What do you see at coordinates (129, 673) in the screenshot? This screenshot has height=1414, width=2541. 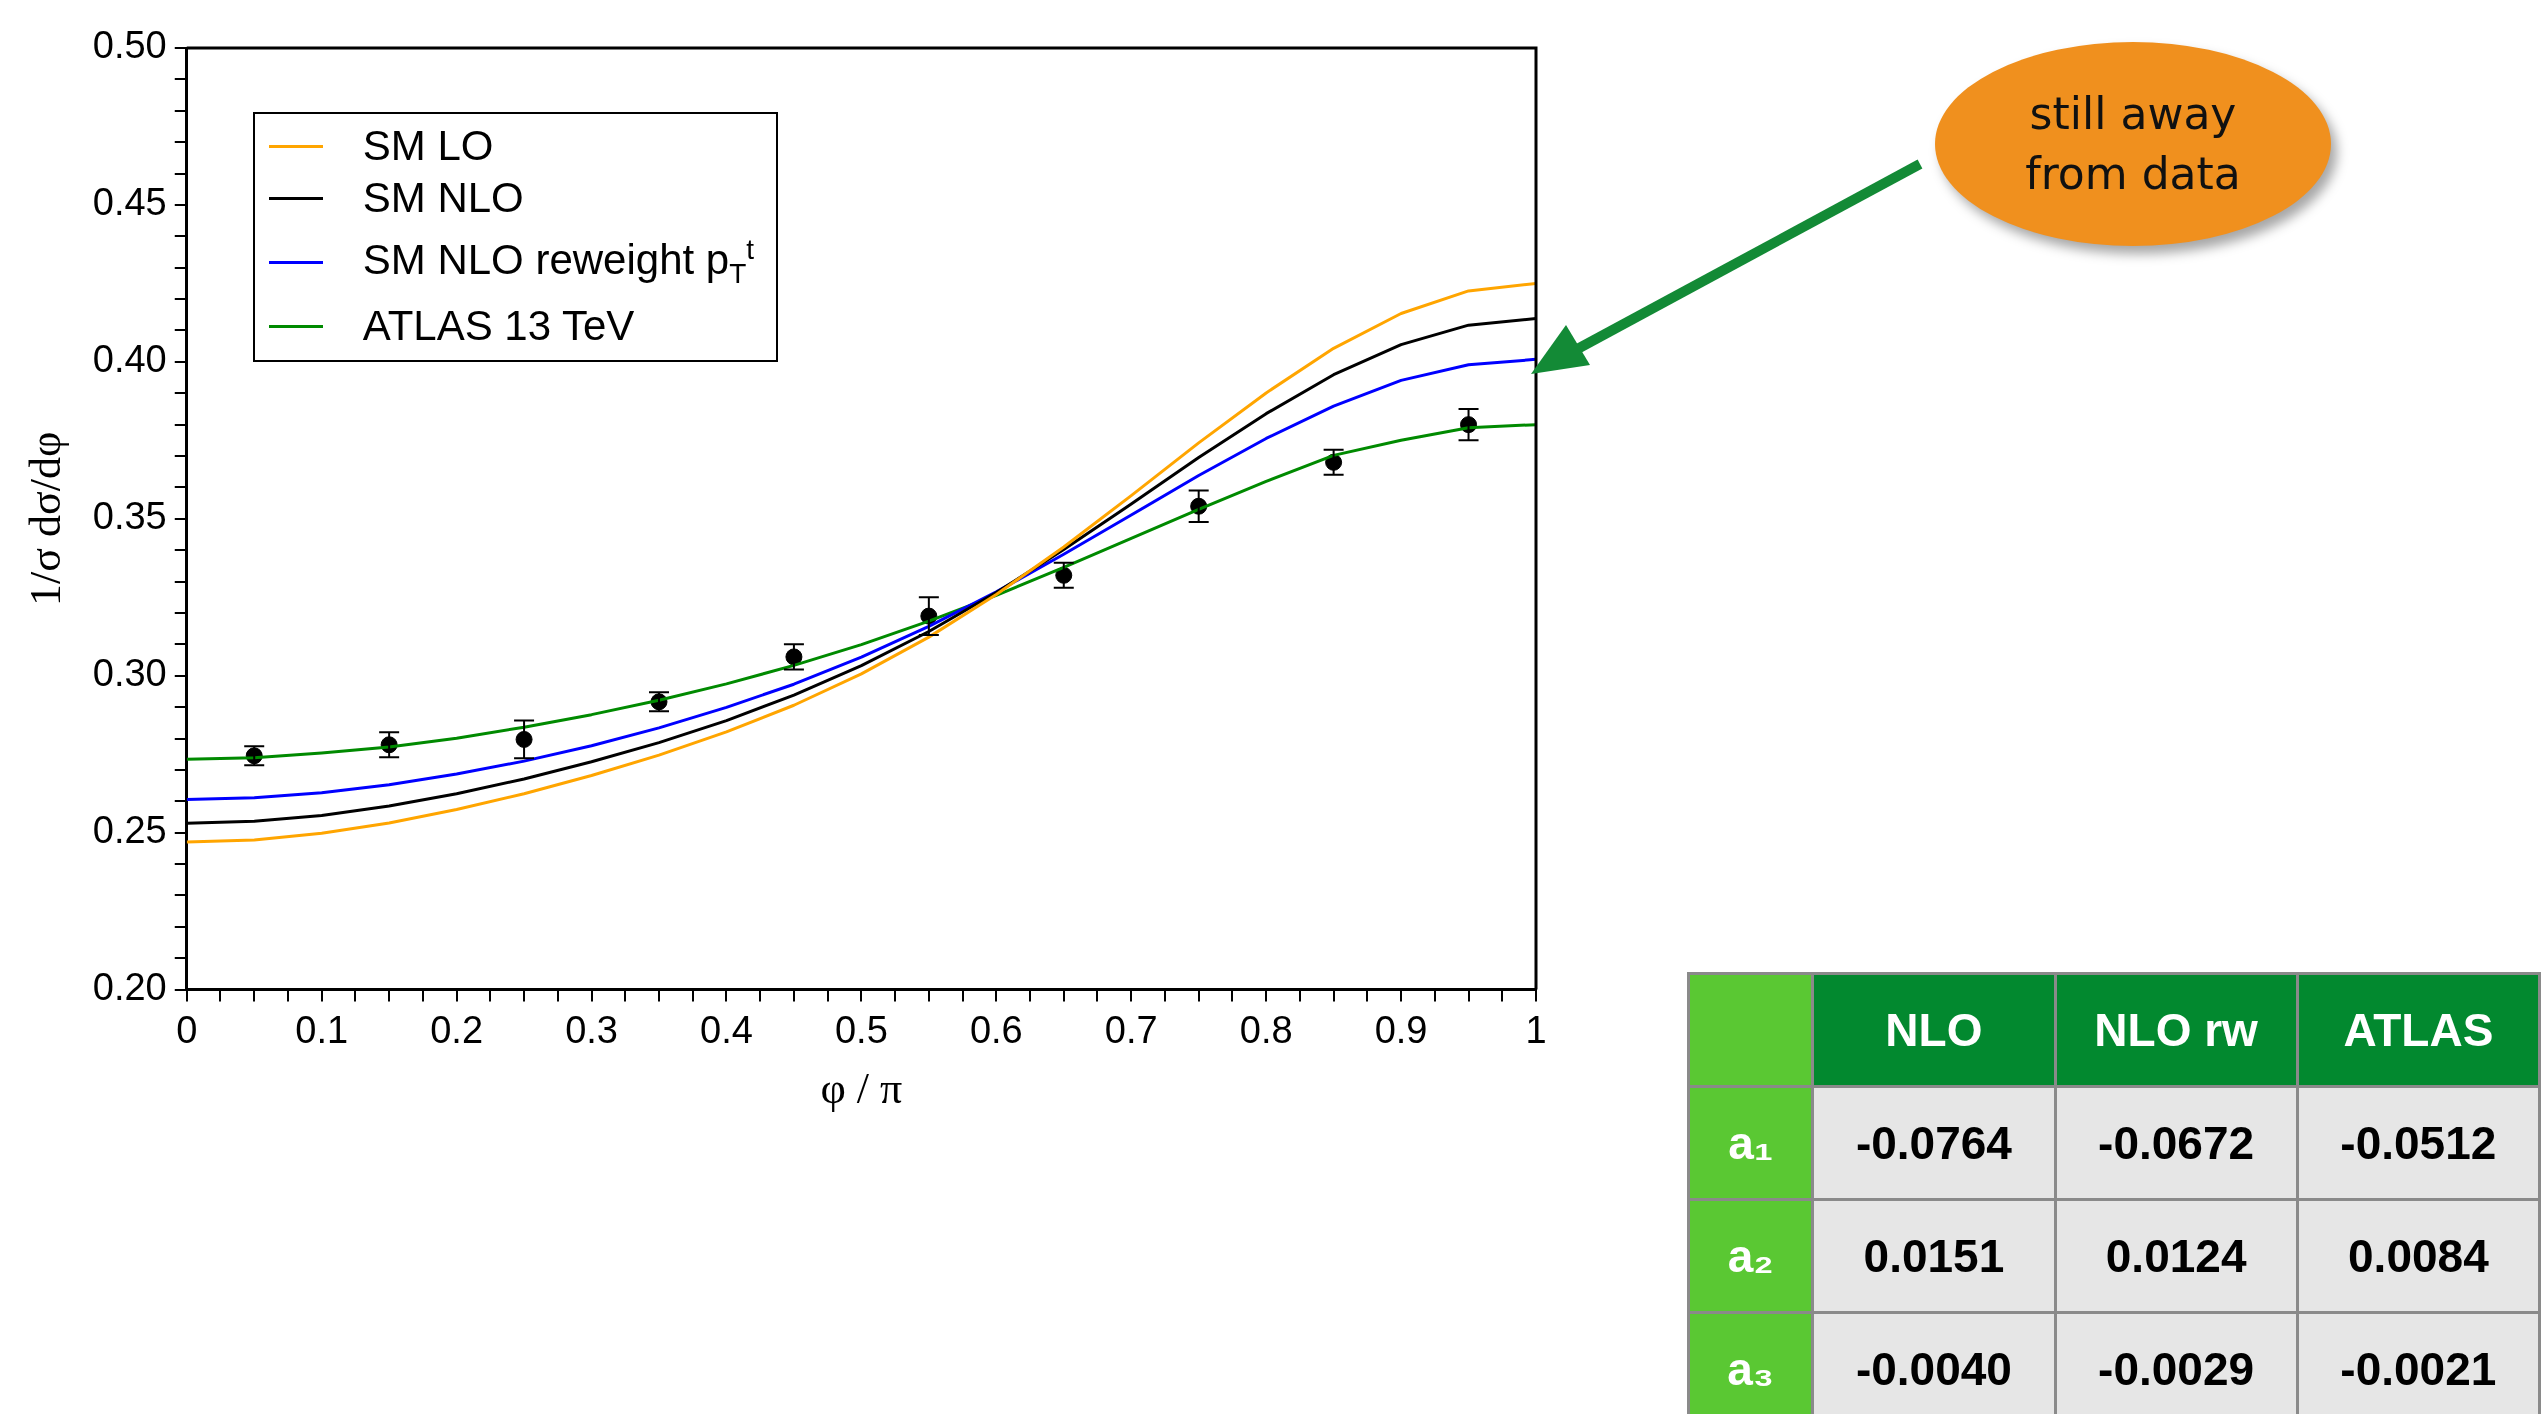 I see `y-tick-label: 0.30` at bounding box center [129, 673].